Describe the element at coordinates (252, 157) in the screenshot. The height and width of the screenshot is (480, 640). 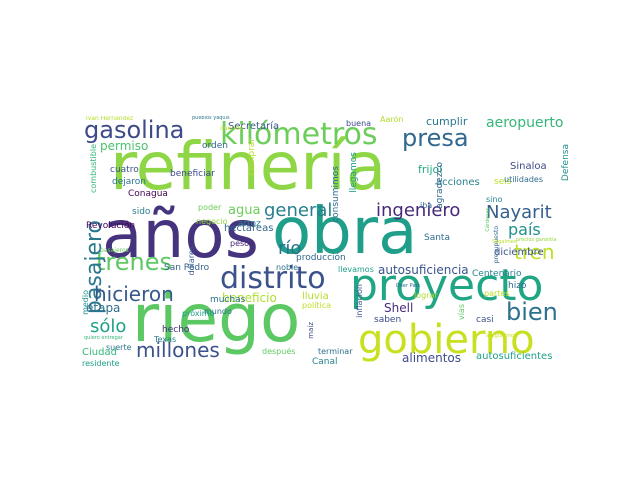
I see `word-comprar: comprar` at that location.